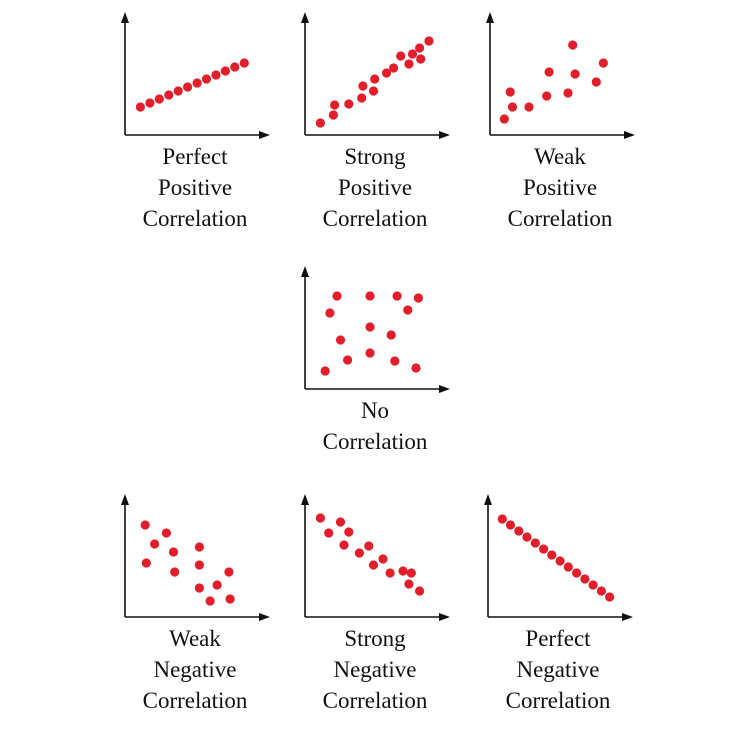 The width and height of the screenshot is (739, 733). I want to click on scatter-panel: Weak Positive Correlation, so click(560, 127).